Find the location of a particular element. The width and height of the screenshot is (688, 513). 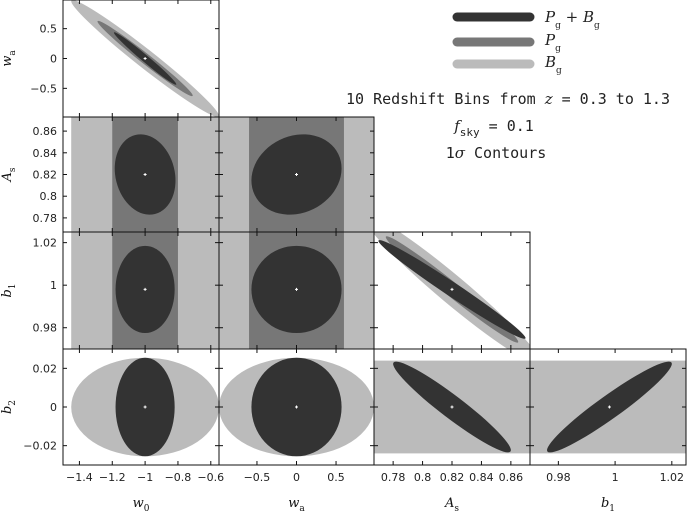

panel-wa-b1 is located at coordinates (296, 290).